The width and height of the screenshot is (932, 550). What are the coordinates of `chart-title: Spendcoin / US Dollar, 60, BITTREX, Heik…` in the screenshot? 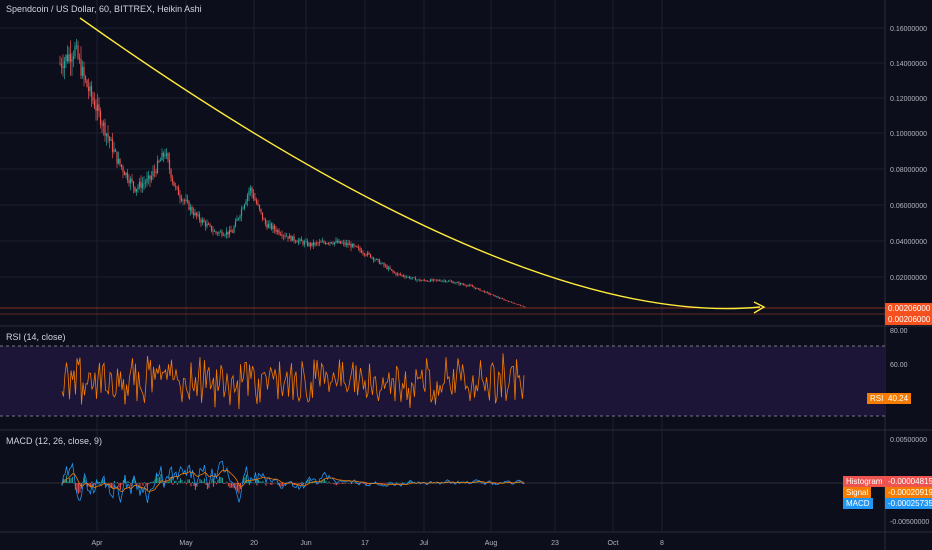 It's located at (104, 9).